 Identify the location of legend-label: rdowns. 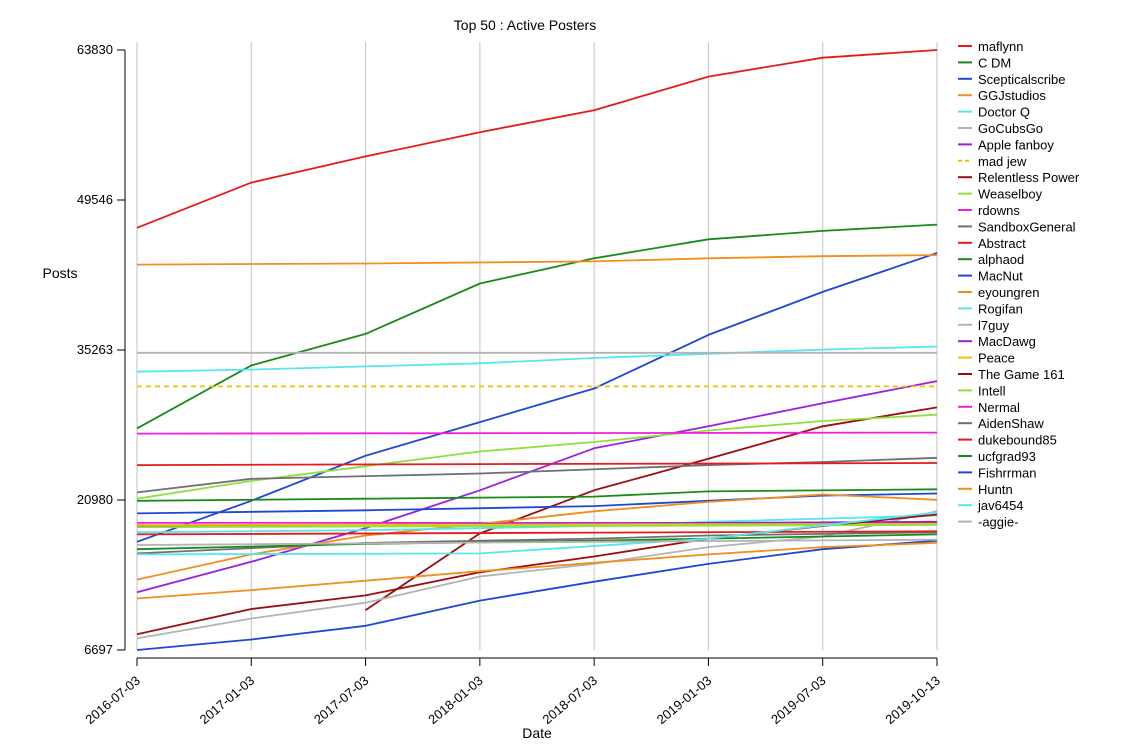
(999, 210).